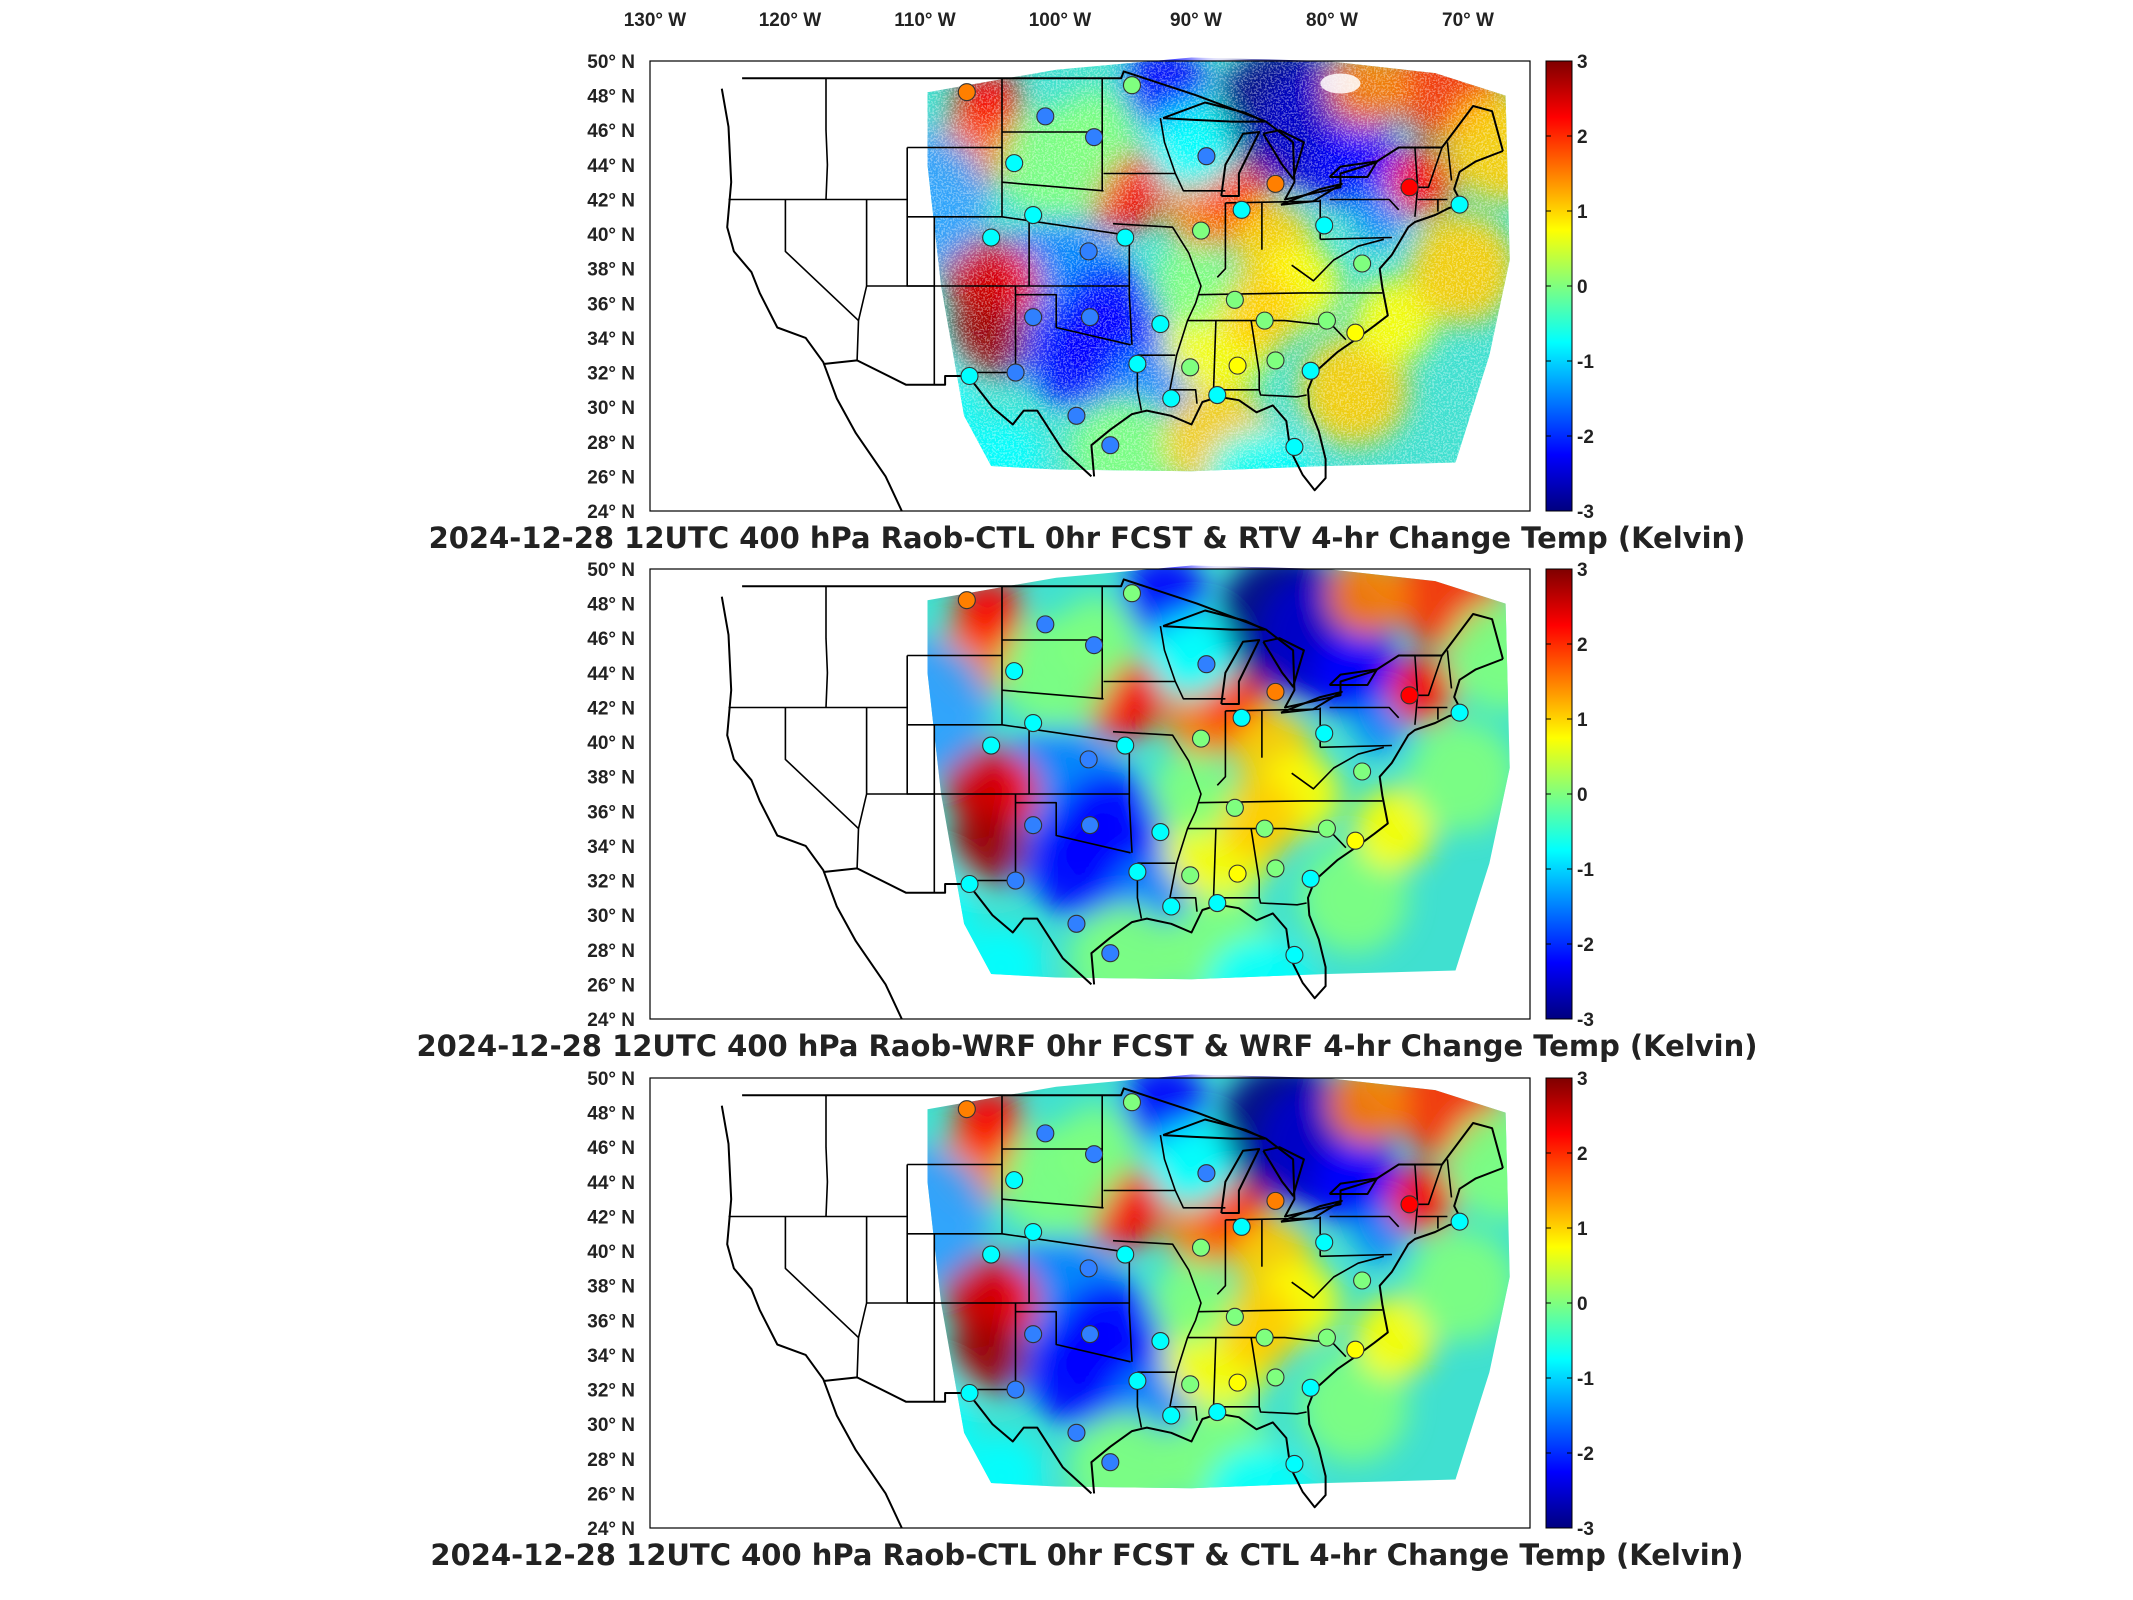 The image size is (2133, 1600). I want to click on lat-tick-label: 30° N, so click(611, 408).